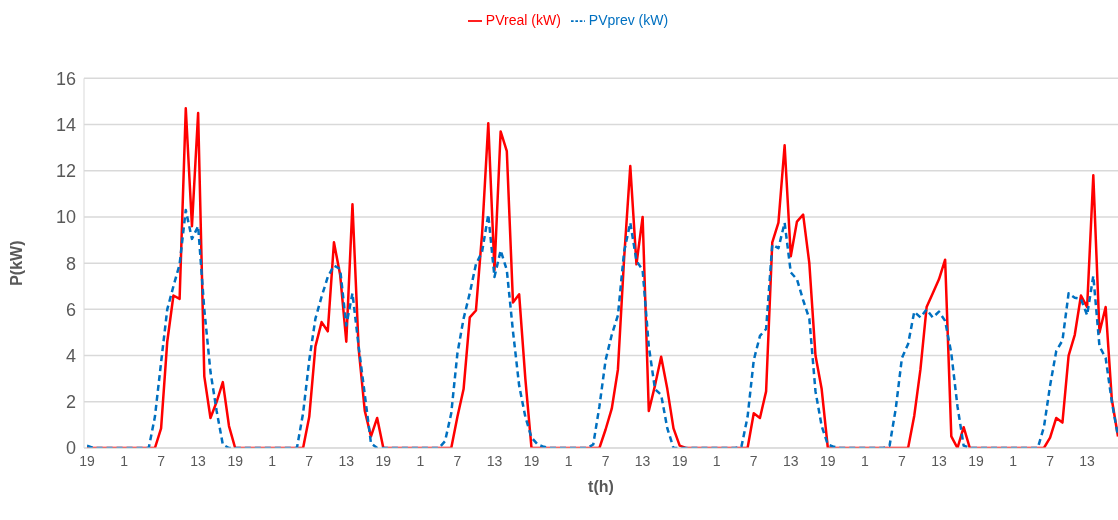 This screenshot has width=1118, height=520. What do you see at coordinates (628, 20) in the screenshot?
I see `legend-label: PVprev (kW)` at bounding box center [628, 20].